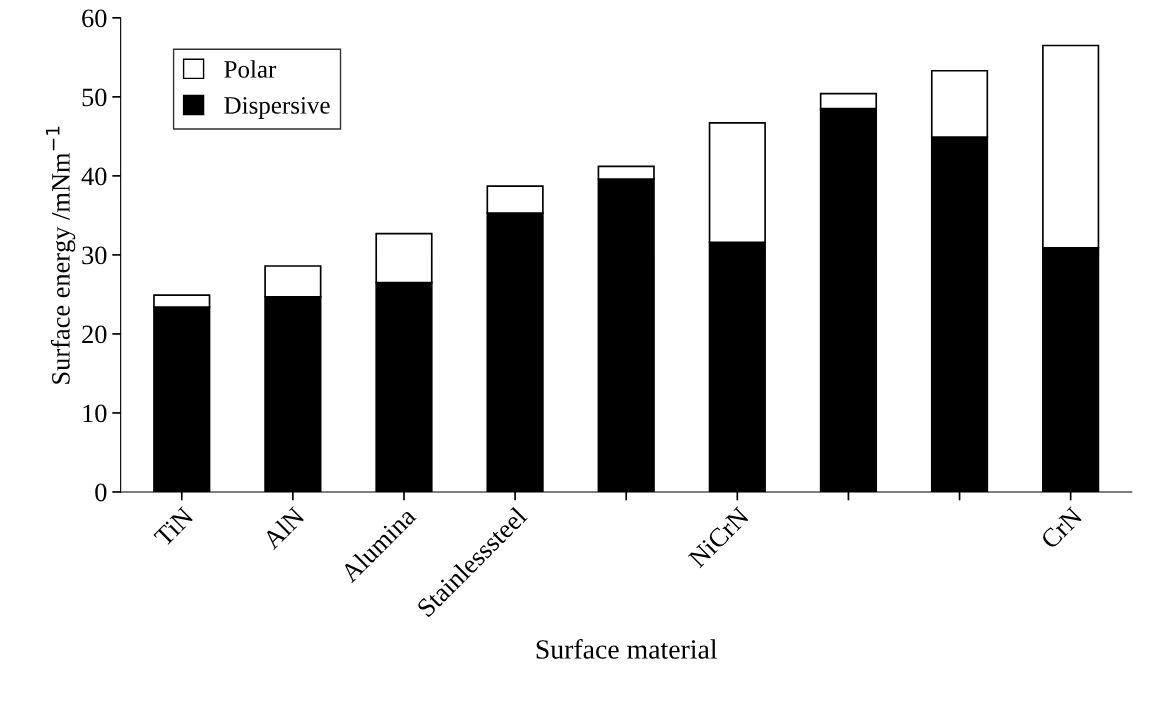 The height and width of the screenshot is (713, 1149). Describe the element at coordinates (94, 18) in the screenshot. I see `y-tick-label: 60` at that location.